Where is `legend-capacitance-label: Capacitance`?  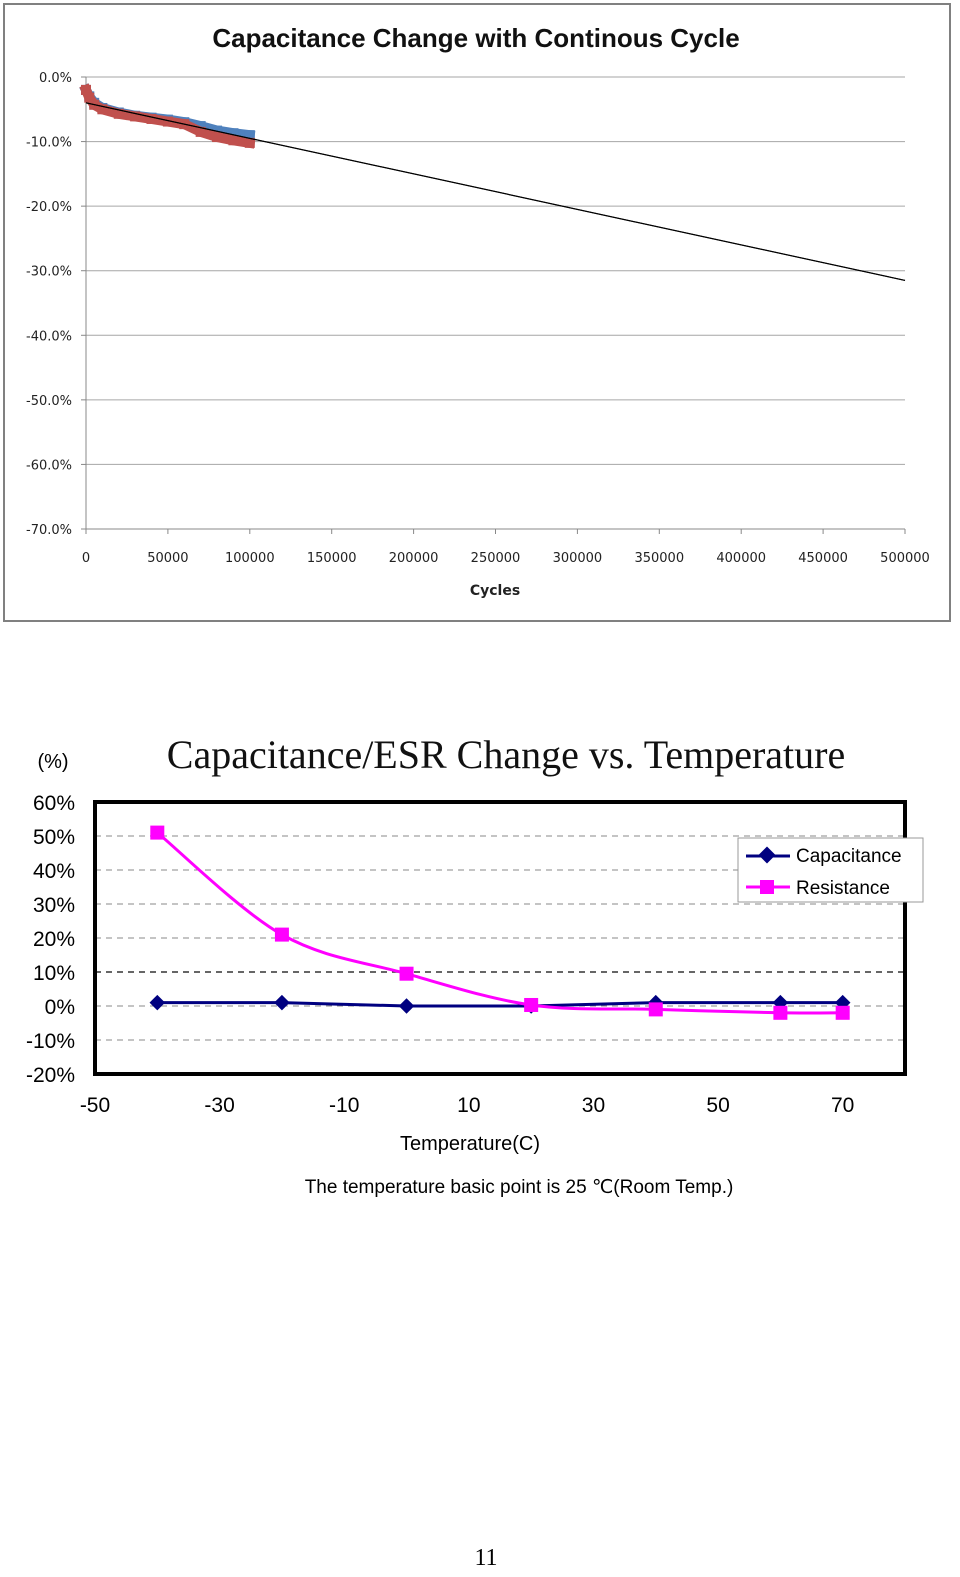 legend-capacitance-label: Capacitance is located at coordinates (849, 856).